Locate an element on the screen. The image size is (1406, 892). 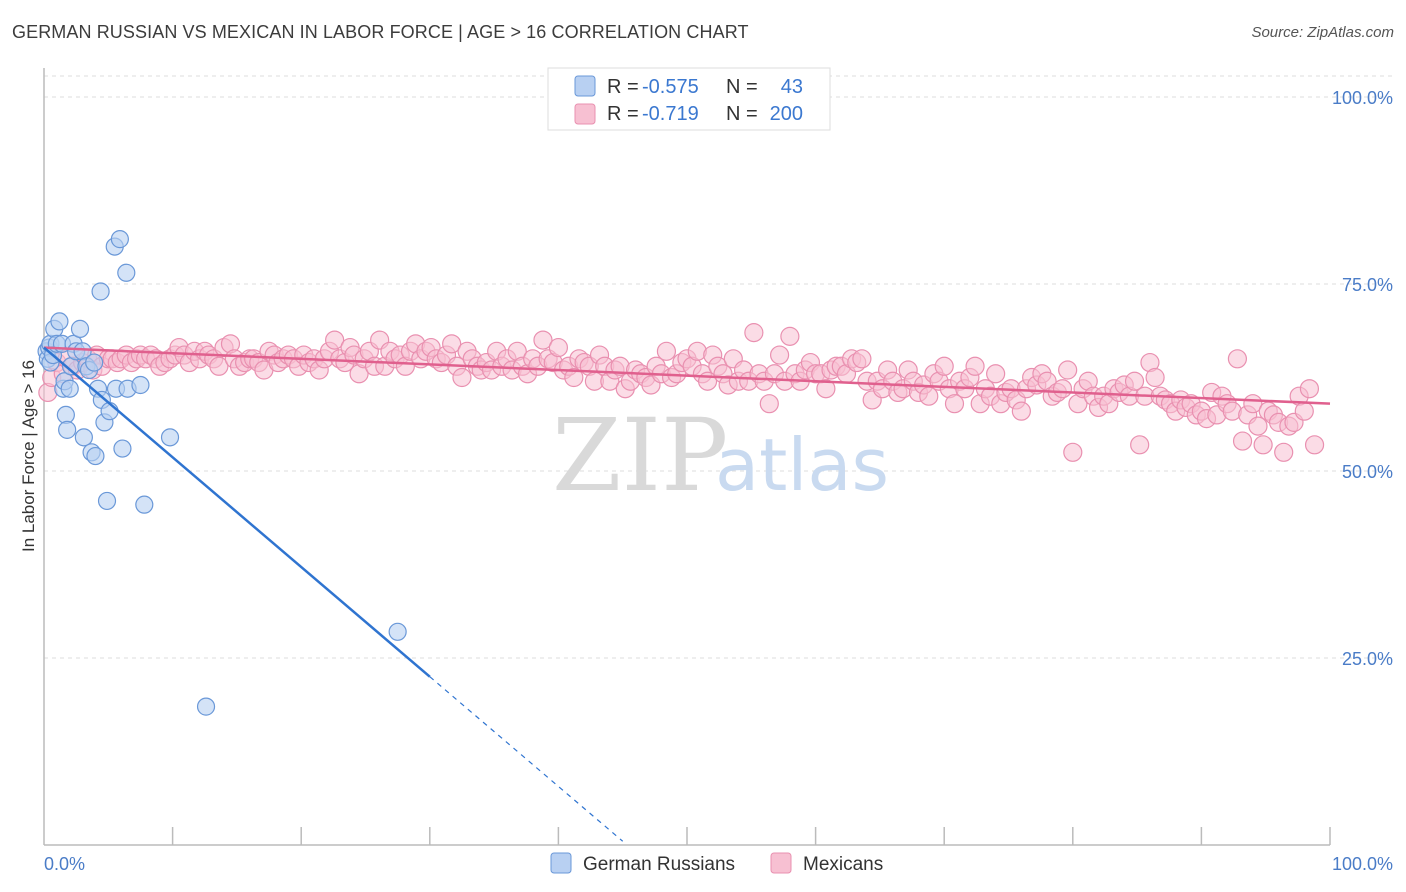
watermark-zip: ZIP is located at coordinates (640, 455).